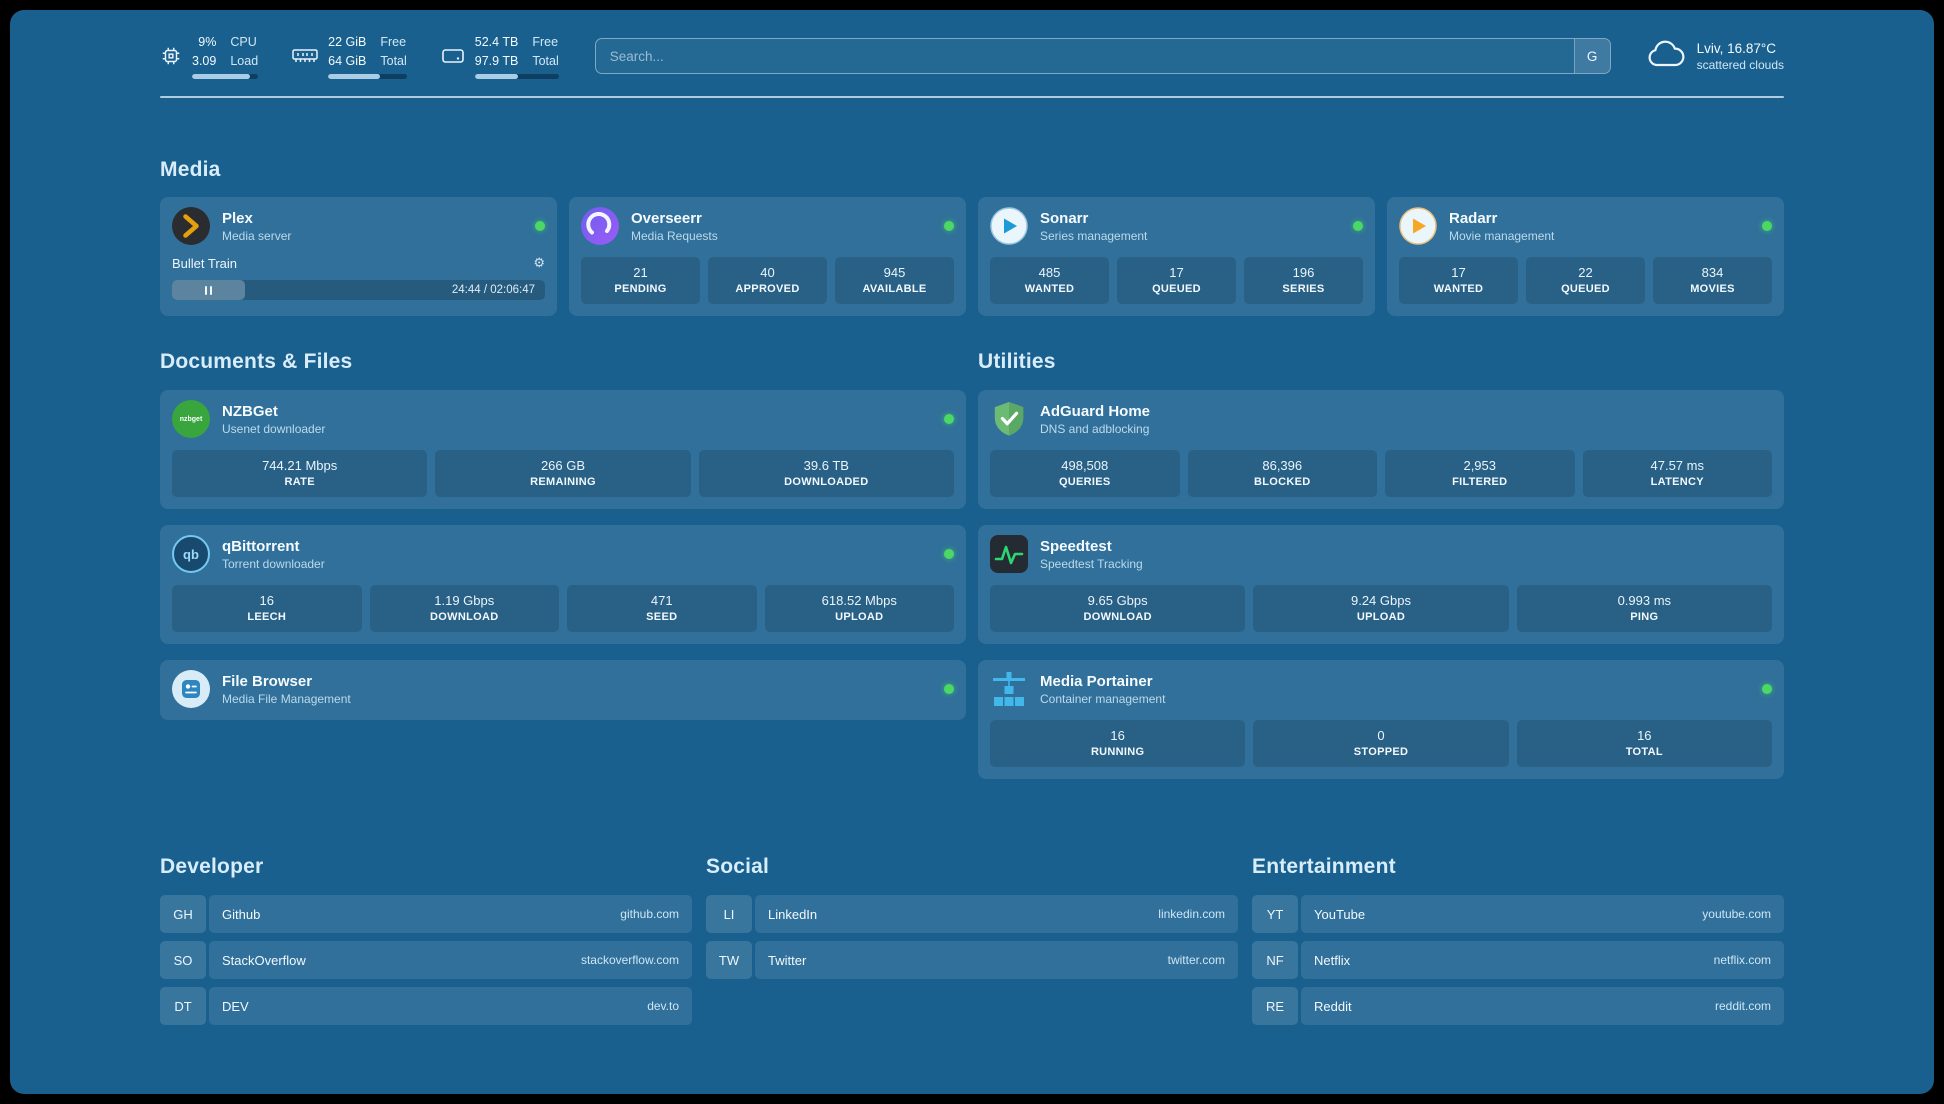 This screenshot has height=1104, width=1944. I want to click on stat-tile: 485 WANTED, so click(1049, 280).